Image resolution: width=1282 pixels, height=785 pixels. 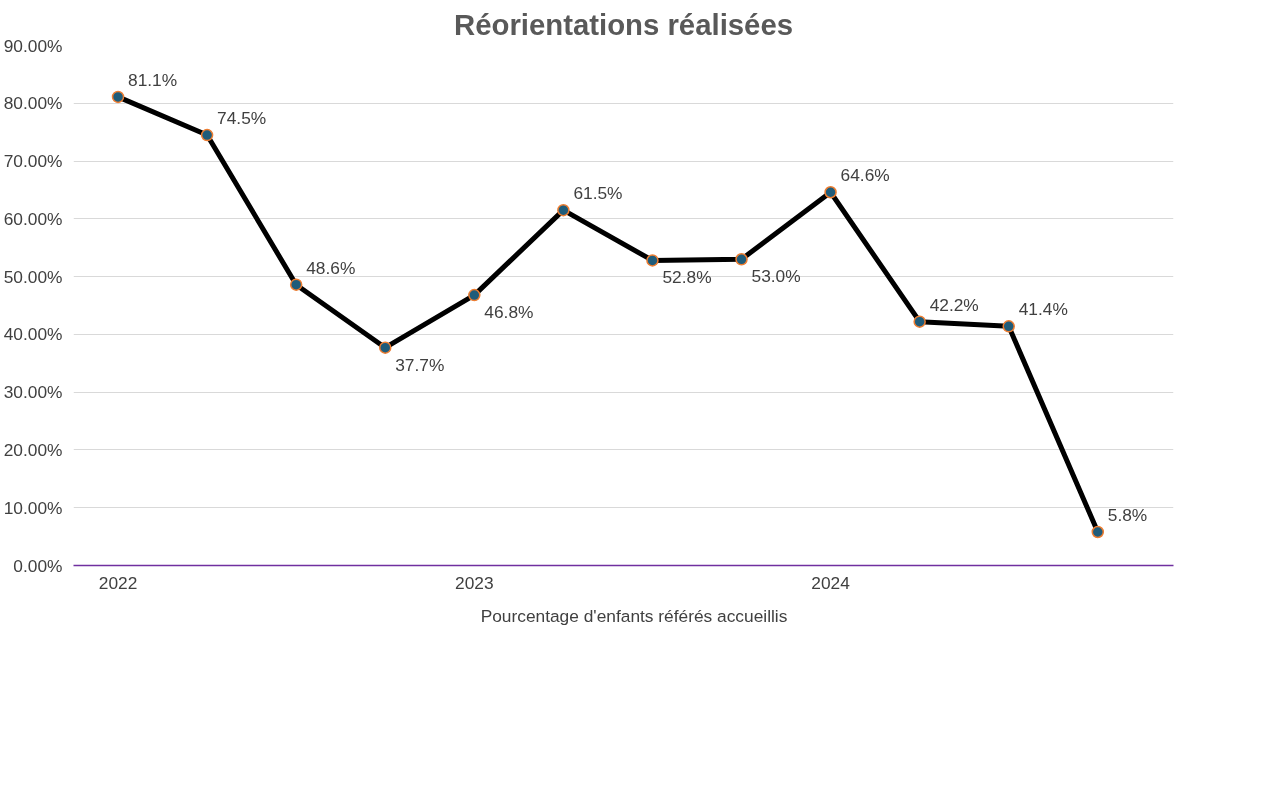 What do you see at coordinates (33, 161) in the screenshot?
I see `y-tick-label: 70.00%` at bounding box center [33, 161].